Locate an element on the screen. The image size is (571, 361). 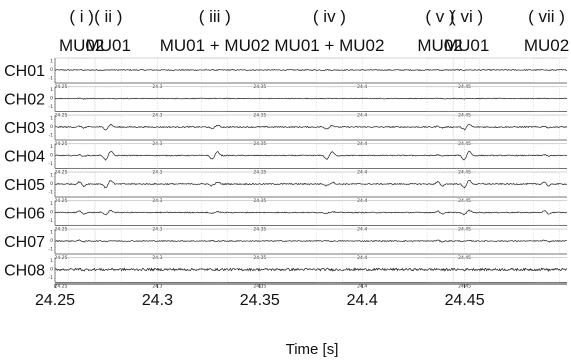
x-tick-label: 24.3 is located at coordinates (157, 300).